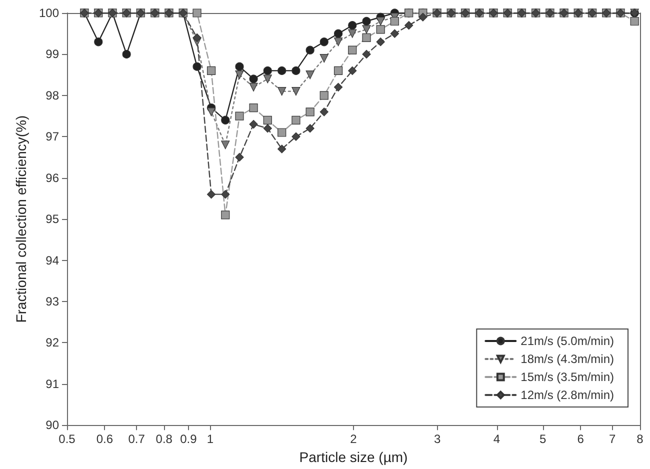 The height and width of the screenshot is (469, 650). I want to click on x-tick-label: 0.9, so click(189, 439).